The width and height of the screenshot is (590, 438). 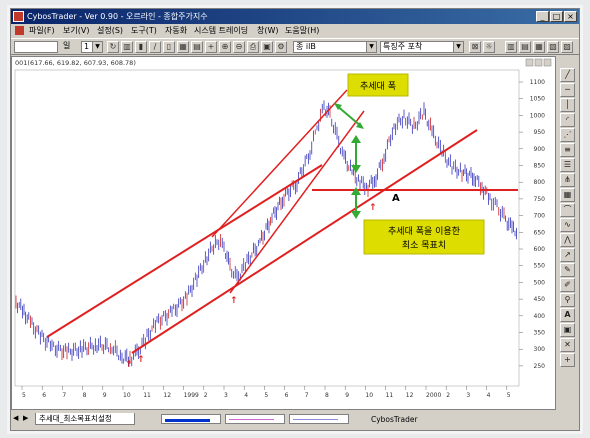 What do you see at coordinates (567, 90) in the screenshot?
I see `draw-hline-icon: ─` at bounding box center [567, 90].